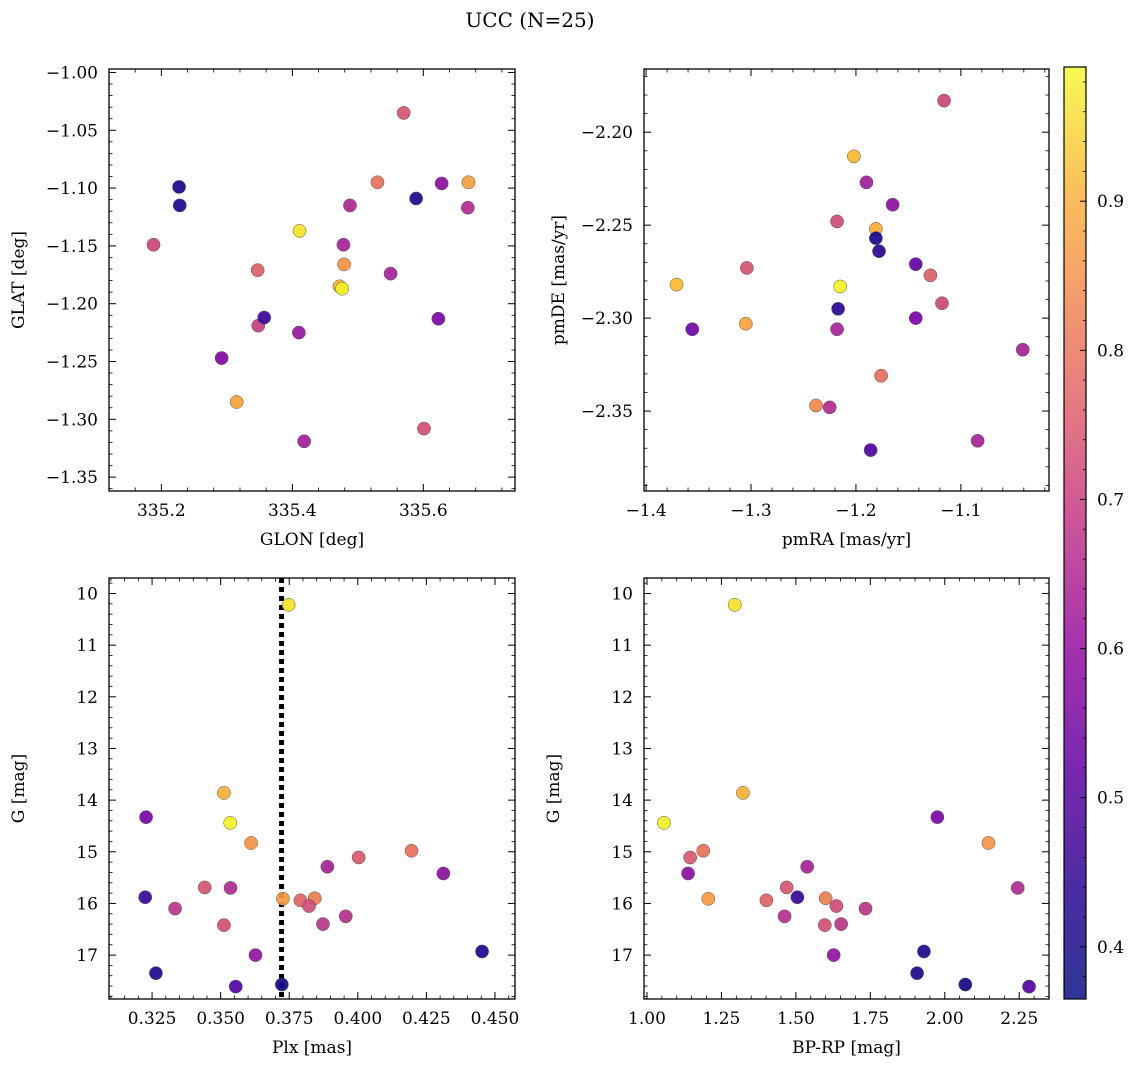 This screenshot has width=1136, height=1067. I want to click on y-axis-label: pmDE [mas/yr], so click(559, 280).